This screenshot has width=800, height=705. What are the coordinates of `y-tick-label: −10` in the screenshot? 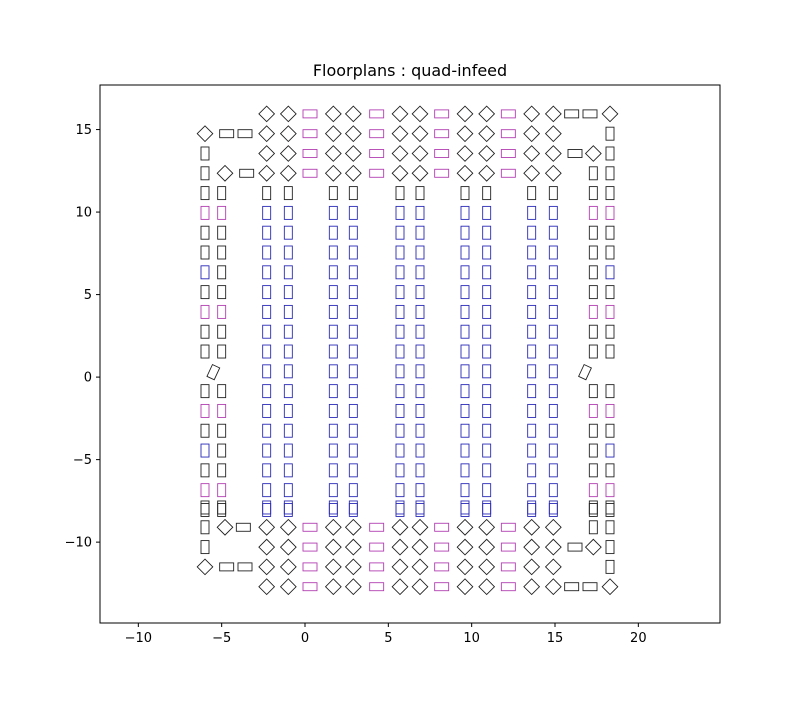 It's located at (78, 543).